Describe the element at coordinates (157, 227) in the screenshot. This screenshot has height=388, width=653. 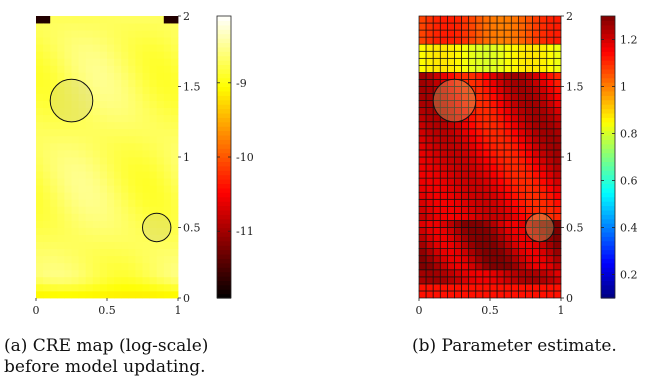
I see `damage-region-circle` at that location.